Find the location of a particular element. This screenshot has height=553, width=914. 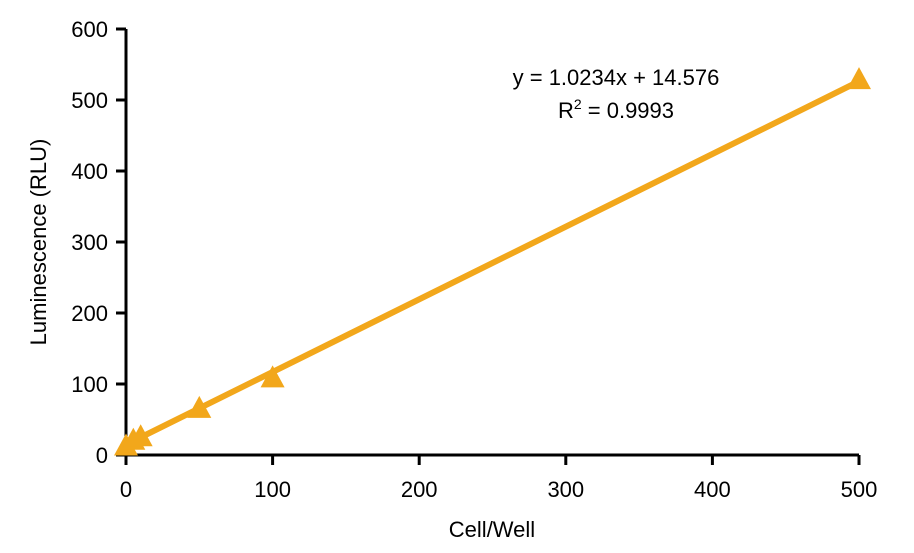

y-tick-label: 200 is located at coordinates (89, 313).